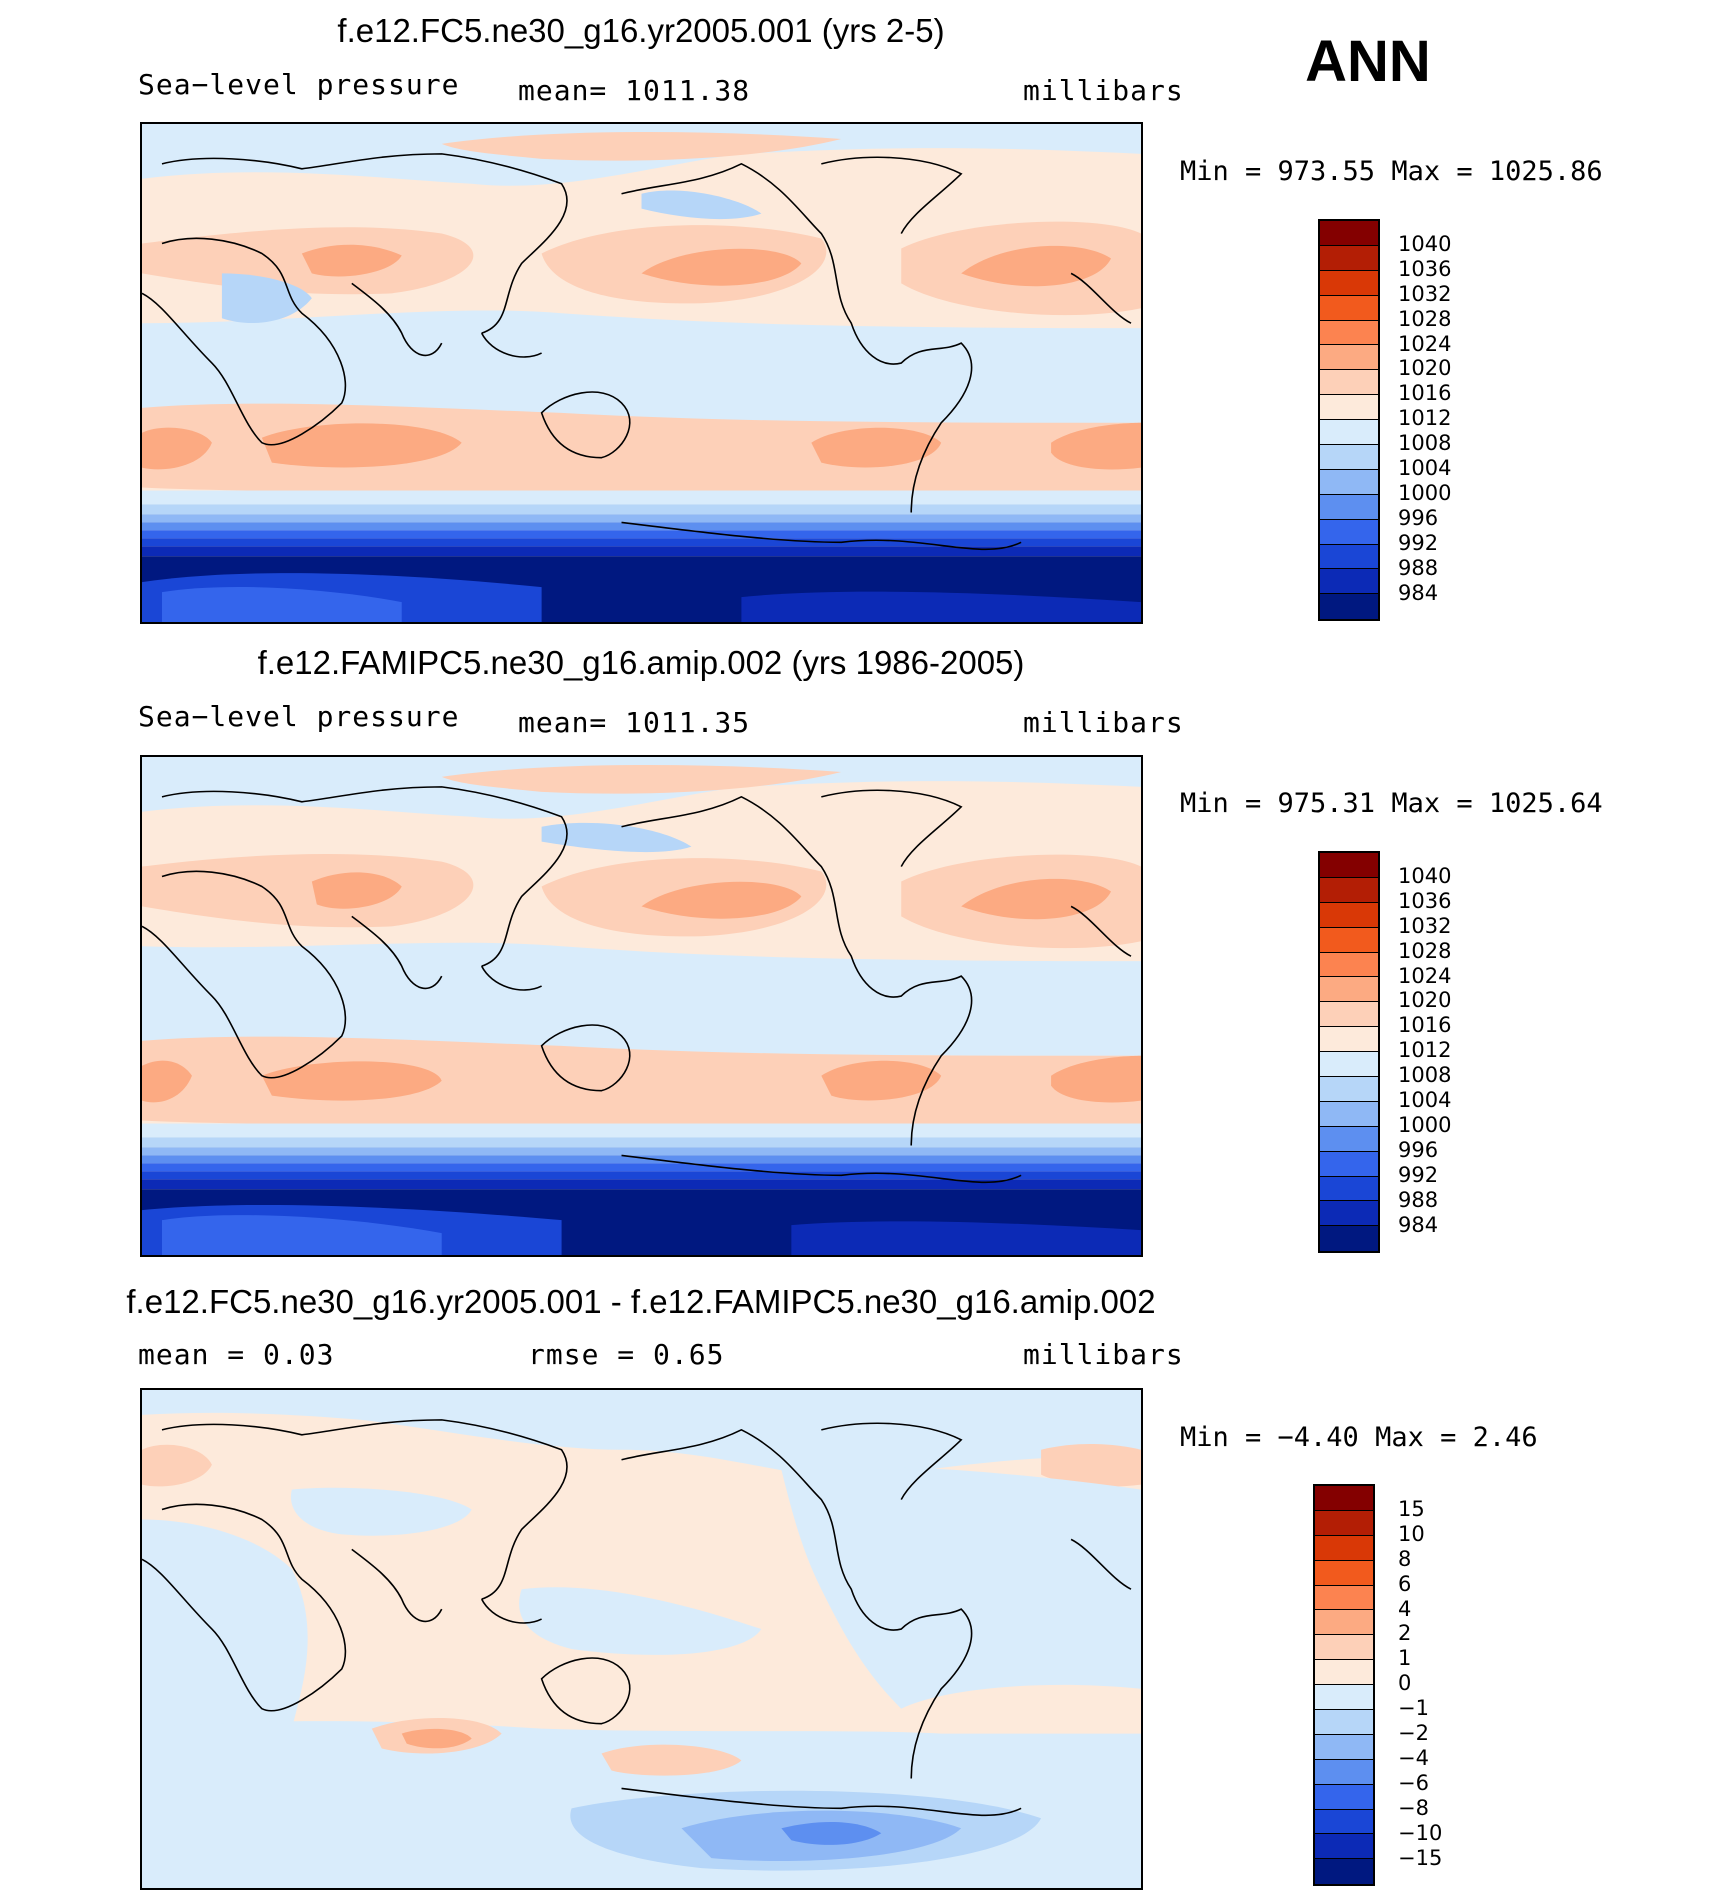  What do you see at coordinates (1405, 1583) in the screenshot?
I see `colorbar-tick-label: 6` at bounding box center [1405, 1583].